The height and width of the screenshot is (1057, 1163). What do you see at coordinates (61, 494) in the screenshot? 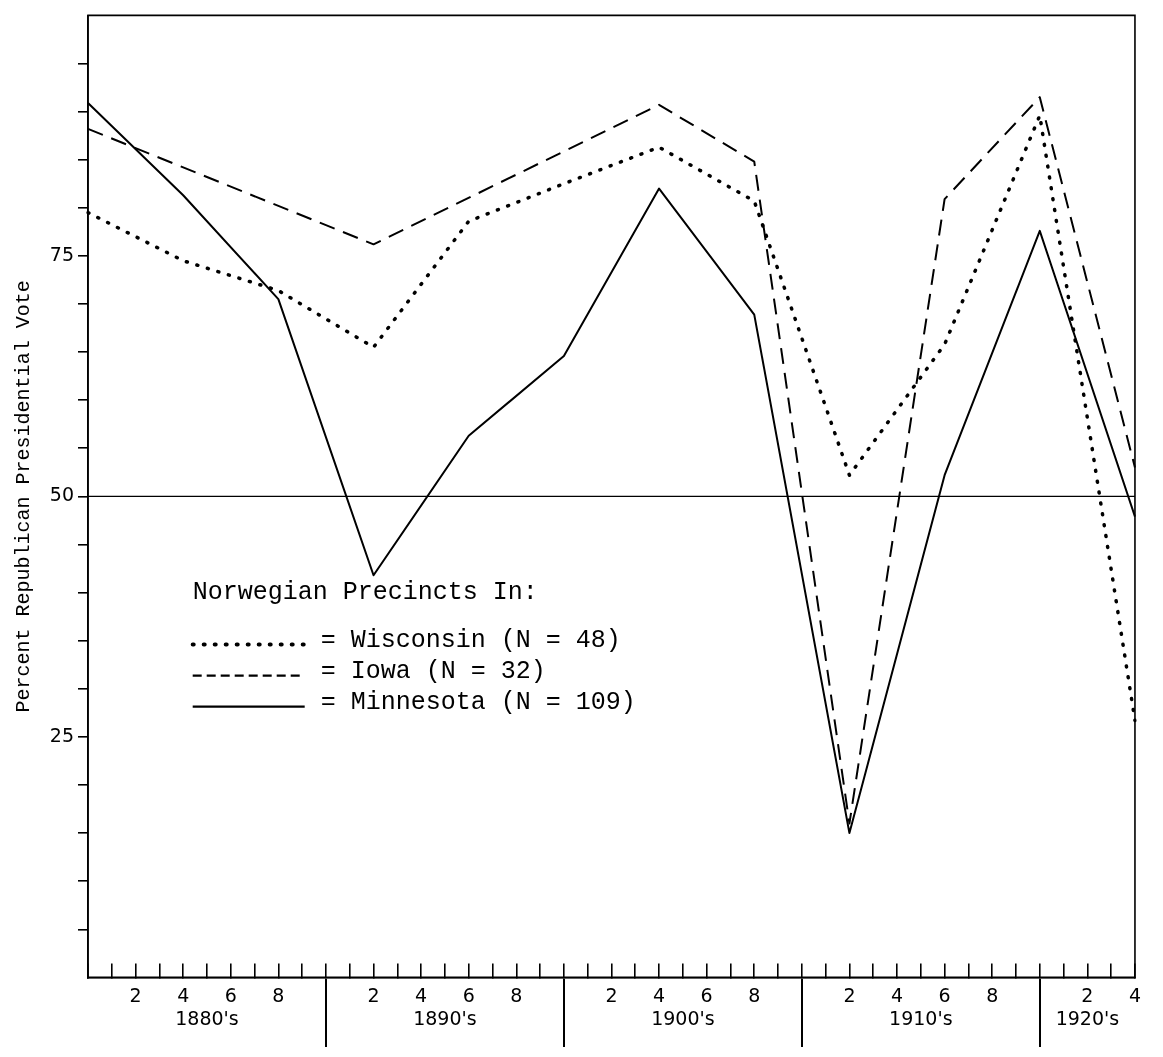
I see `y-tick-label: 50` at bounding box center [61, 494].